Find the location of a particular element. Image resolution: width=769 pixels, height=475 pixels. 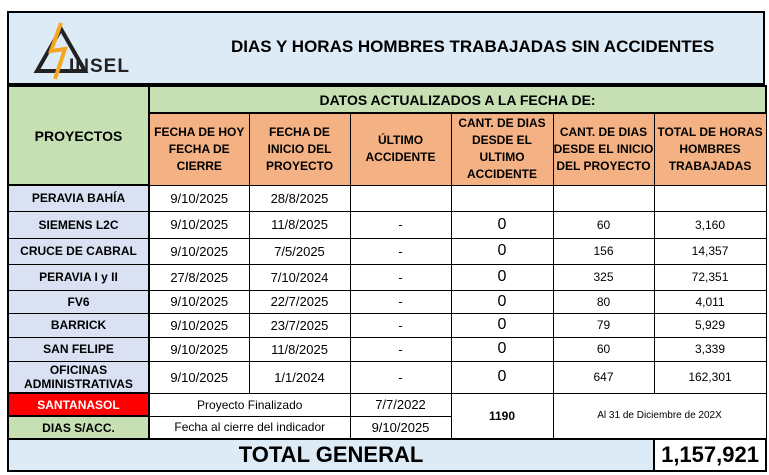

dias-label: DIAS S/ACC. is located at coordinates (78, 427).